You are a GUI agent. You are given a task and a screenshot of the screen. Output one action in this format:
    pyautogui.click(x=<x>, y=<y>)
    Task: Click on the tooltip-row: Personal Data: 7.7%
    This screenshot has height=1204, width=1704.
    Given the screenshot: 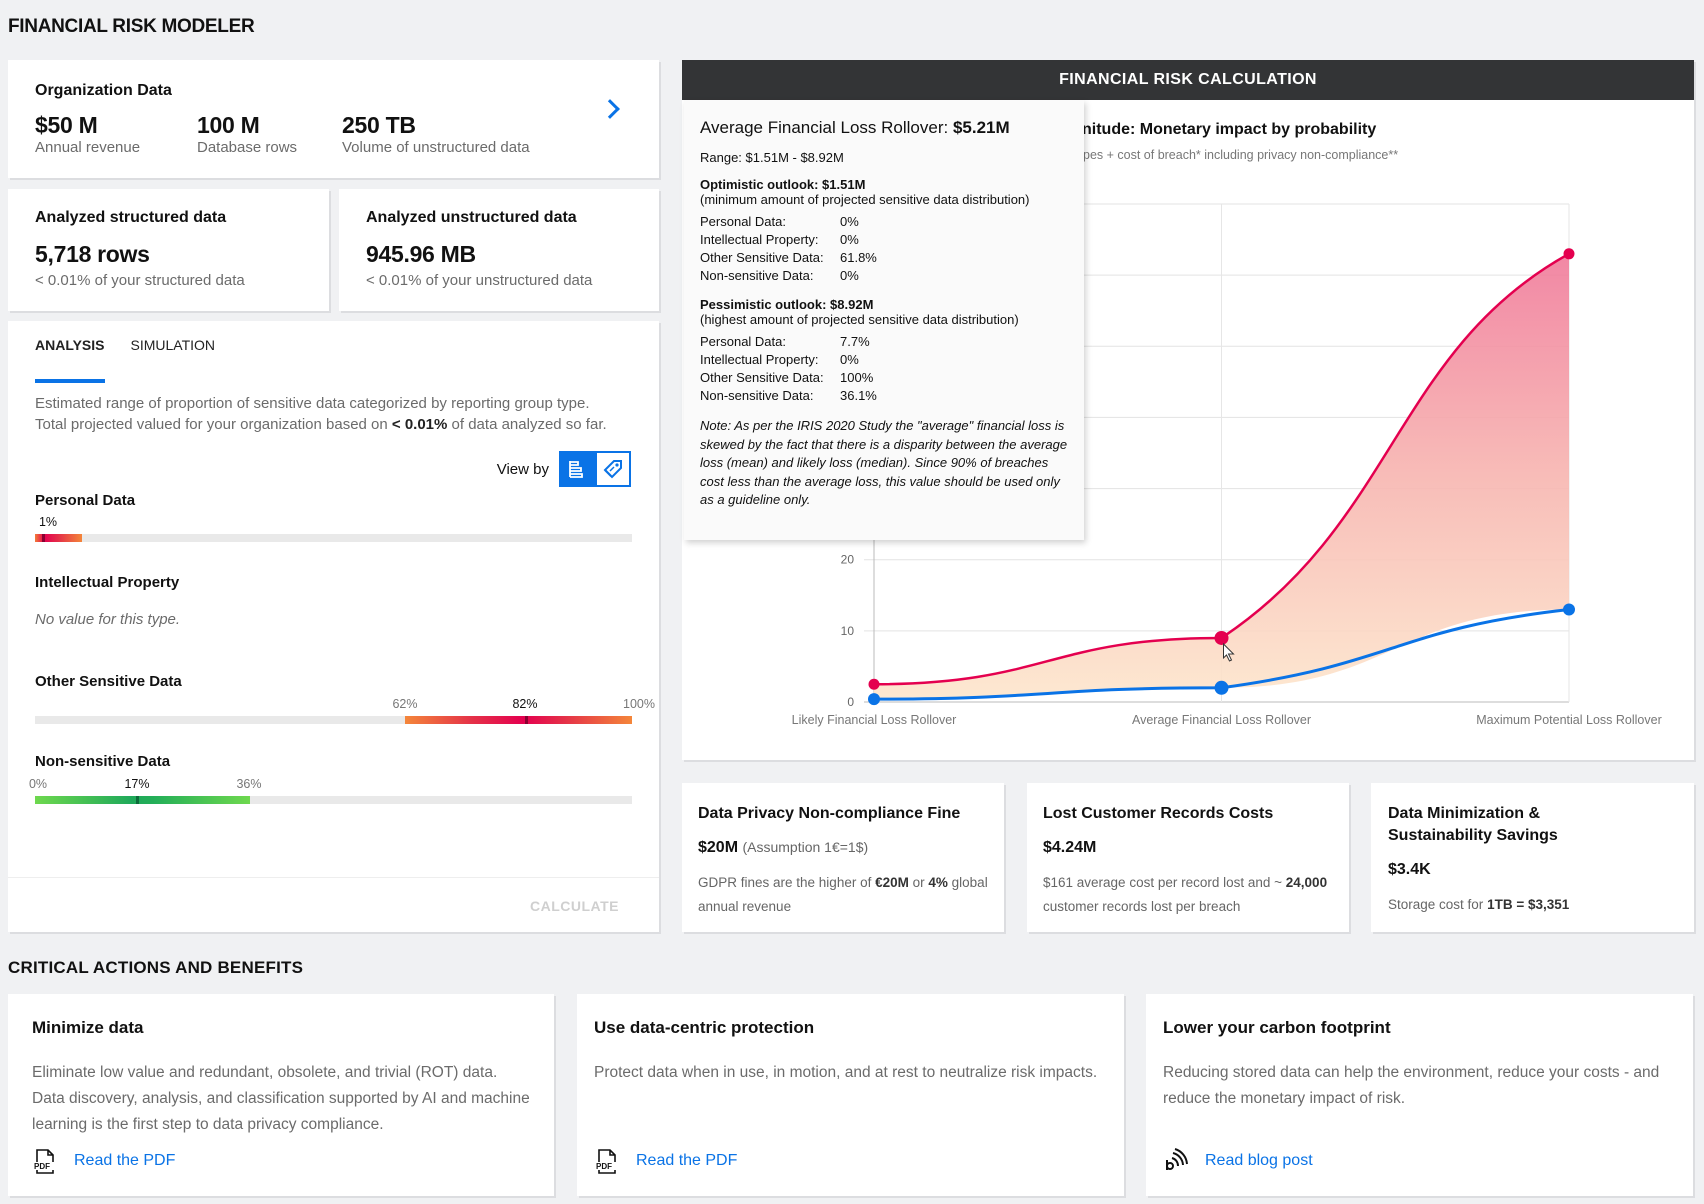 What is the action you would take?
    pyautogui.click(x=884, y=342)
    